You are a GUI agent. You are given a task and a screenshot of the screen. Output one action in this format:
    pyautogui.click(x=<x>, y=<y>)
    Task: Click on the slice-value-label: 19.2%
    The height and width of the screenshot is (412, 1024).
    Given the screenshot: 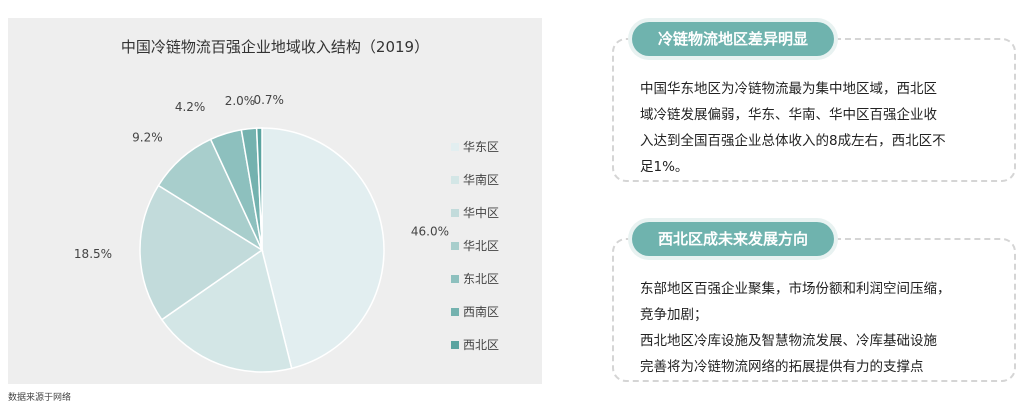 What is the action you would take?
    pyautogui.click(x=190, y=383)
    